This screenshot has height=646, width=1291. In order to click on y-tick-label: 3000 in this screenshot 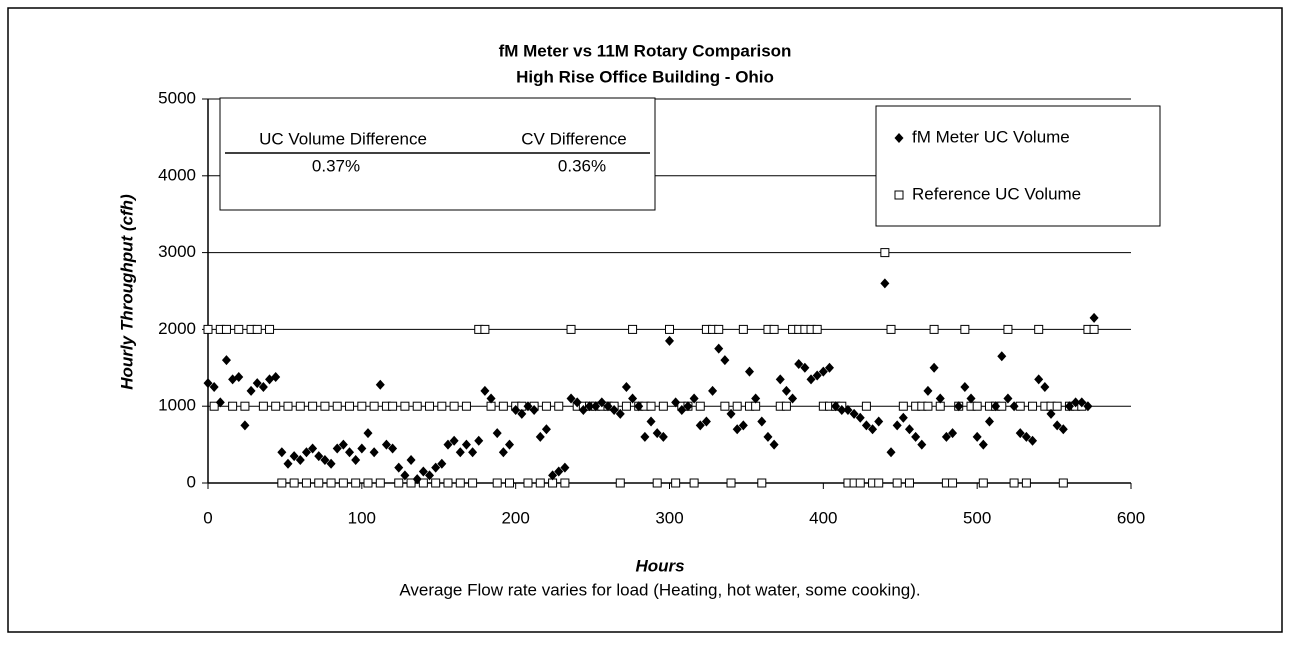, I will do `click(177, 251)`.